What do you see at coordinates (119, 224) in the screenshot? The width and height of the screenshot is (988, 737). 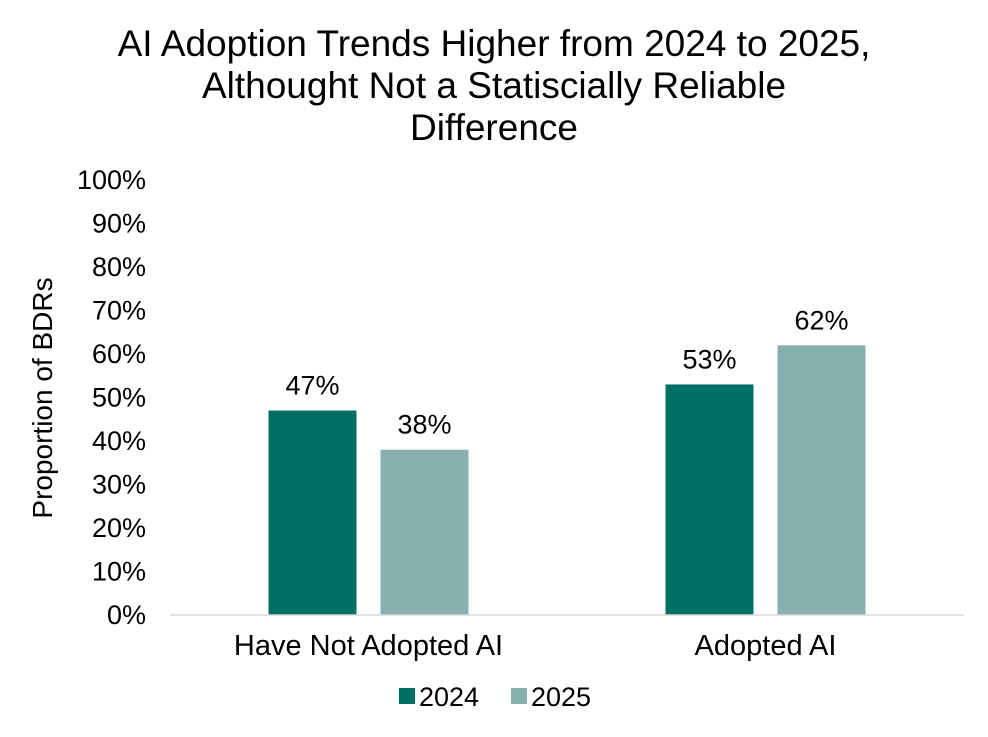 I see `y-tick-label: 90%` at bounding box center [119, 224].